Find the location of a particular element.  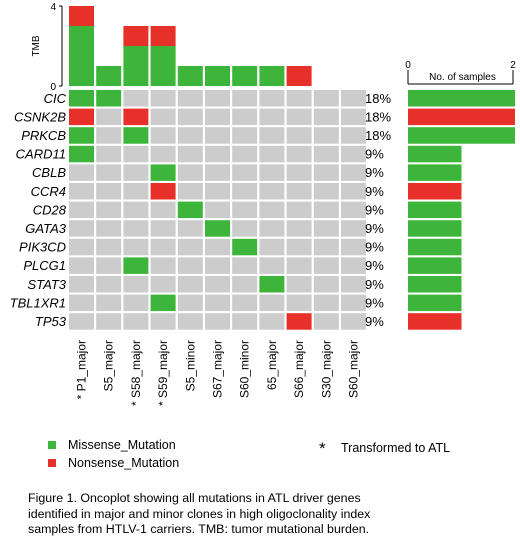

gene-count-bar-panel: 0 2 No. of samples is located at coordinates (460, 195).